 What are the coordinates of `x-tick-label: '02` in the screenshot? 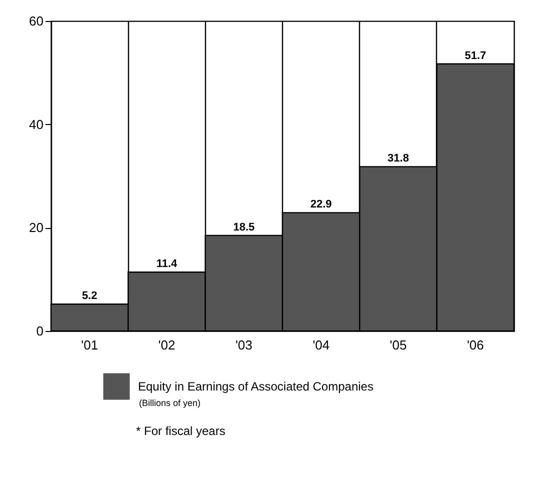 It's located at (167, 345).